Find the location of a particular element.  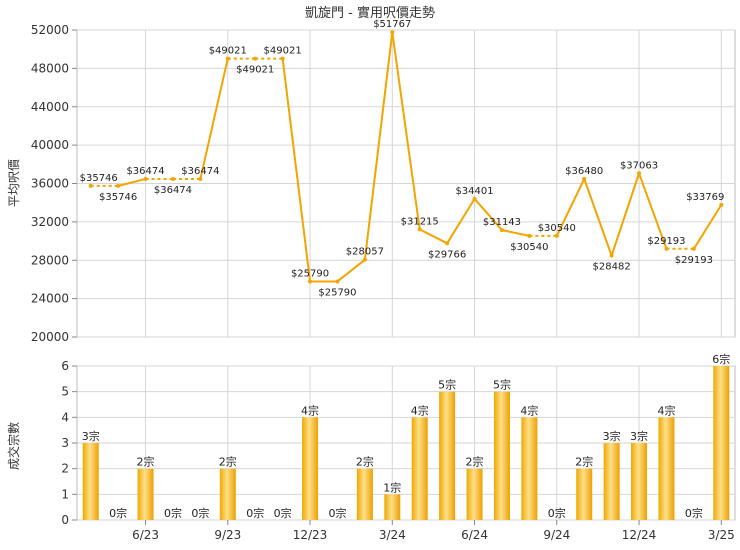

x-tick-label: 12/24 is located at coordinates (639, 535).